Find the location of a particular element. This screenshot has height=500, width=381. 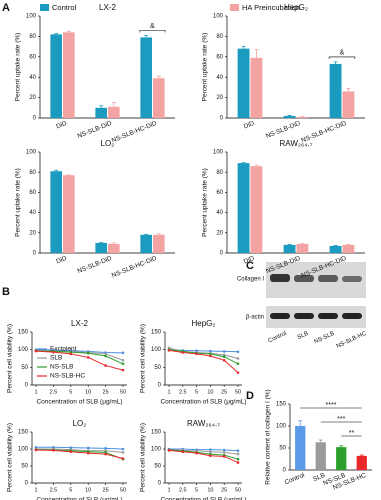

blot-row-label: Collagen I is located at coordinates (250, 280).